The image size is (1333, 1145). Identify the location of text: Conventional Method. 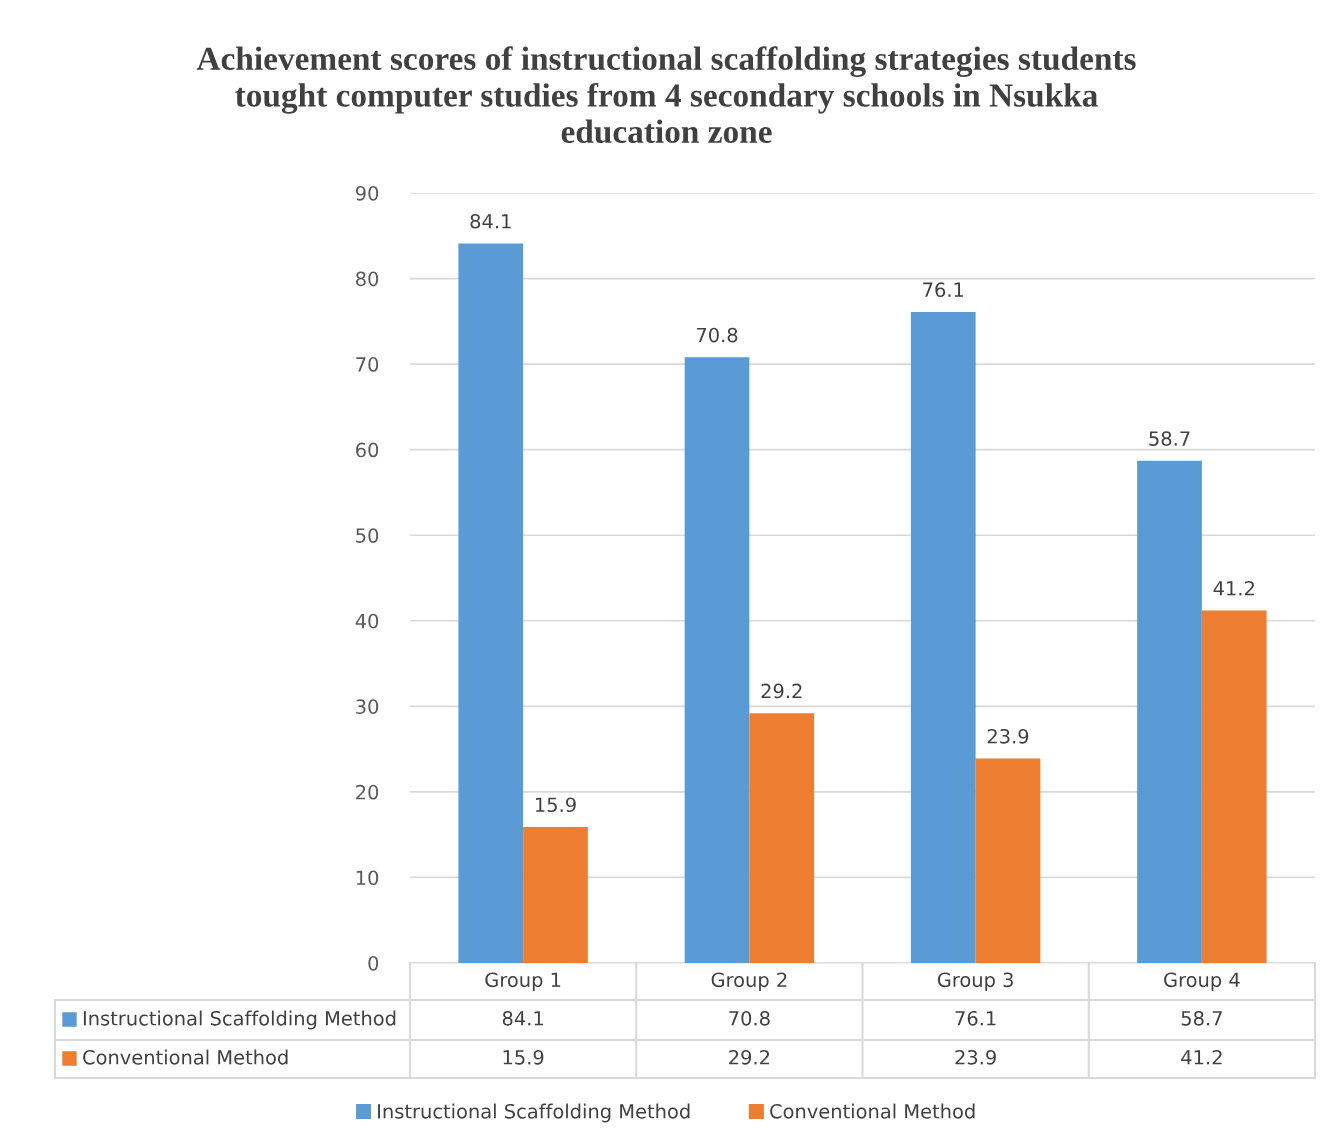
(185, 1057).